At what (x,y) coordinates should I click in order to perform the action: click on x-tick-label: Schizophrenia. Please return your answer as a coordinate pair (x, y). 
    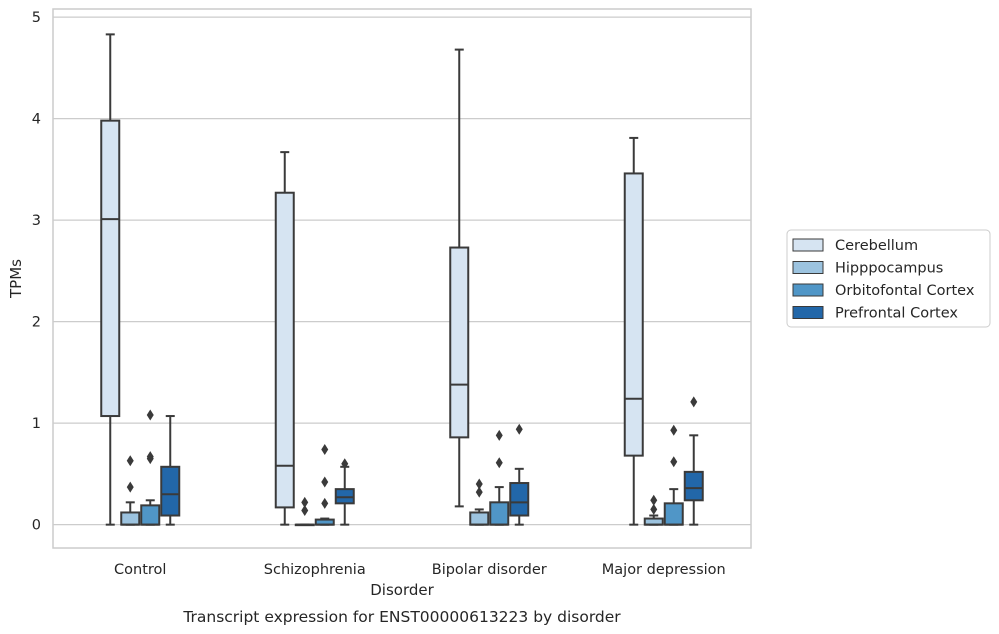
    Looking at the image, I should click on (315, 570).